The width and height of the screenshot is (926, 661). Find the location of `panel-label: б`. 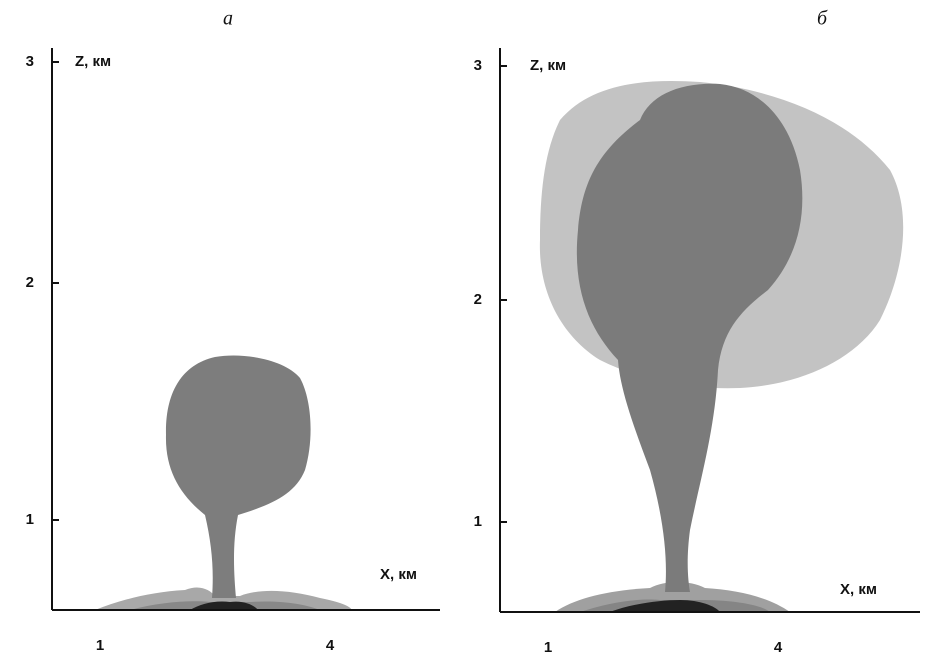

panel-label: б is located at coordinates (822, 19).